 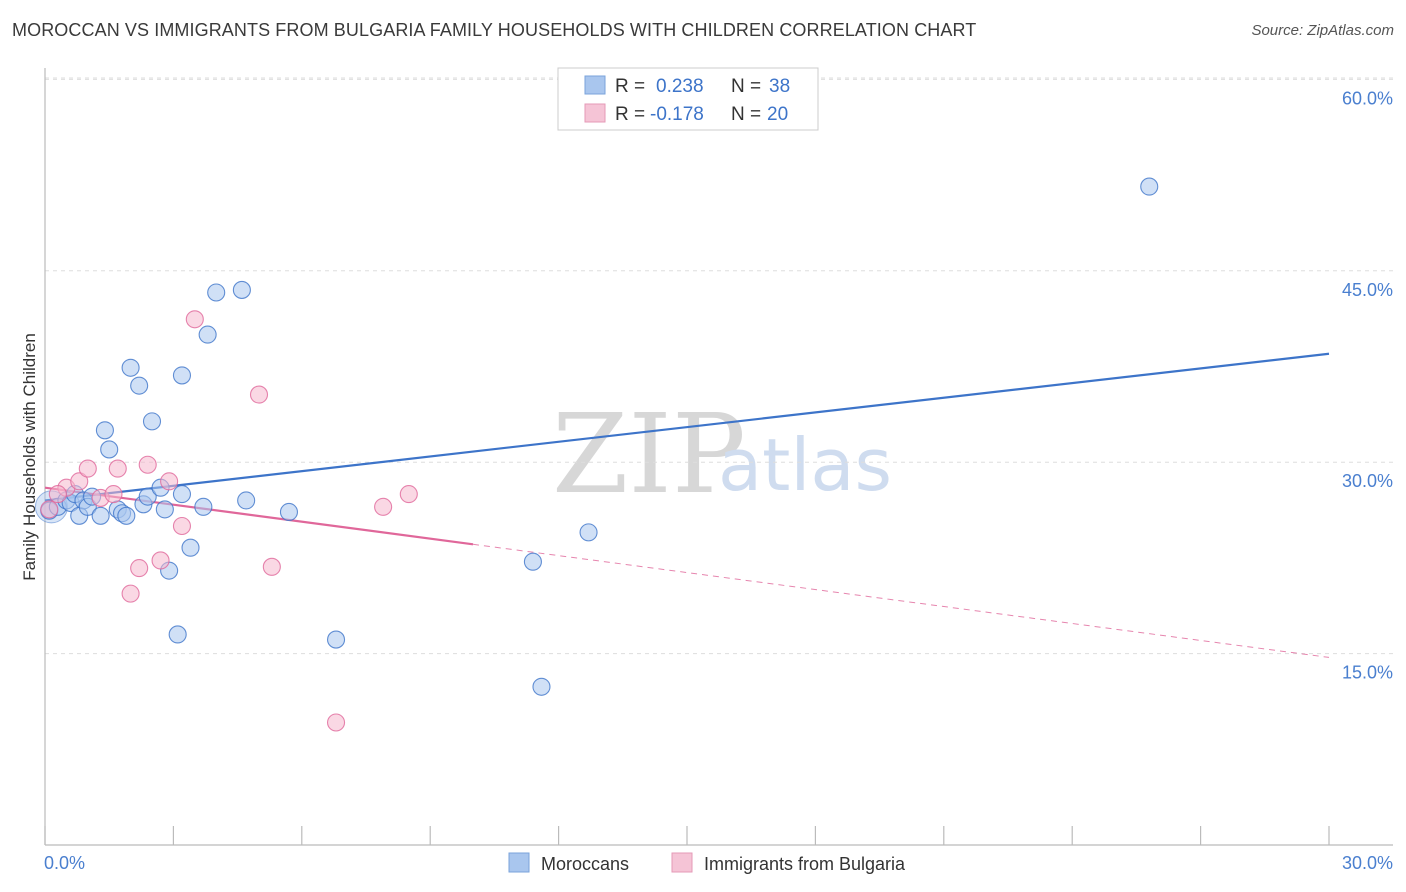 I want to click on series-legend-swatch-bulgaria, so click(x=682, y=862).